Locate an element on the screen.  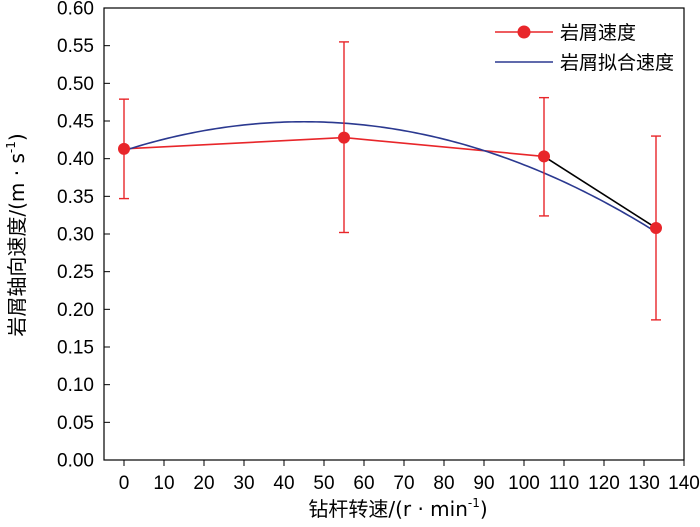
x-tick-label: 110 is located at coordinates (564, 483).